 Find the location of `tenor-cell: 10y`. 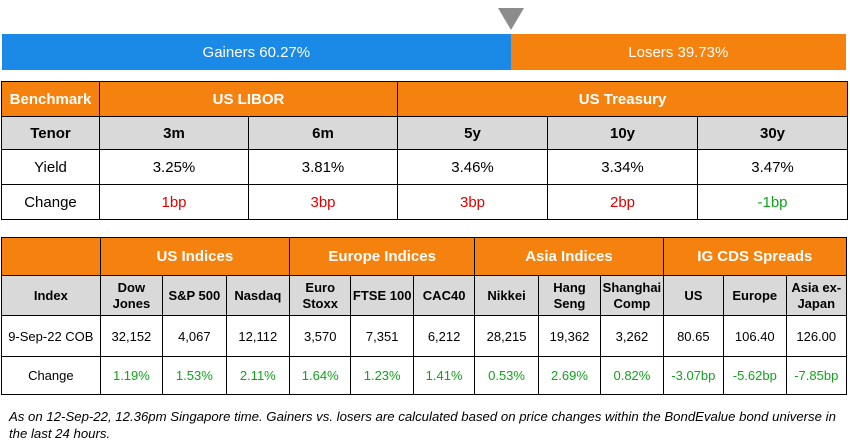

tenor-cell: 10y is located at coordinates (623, 133).